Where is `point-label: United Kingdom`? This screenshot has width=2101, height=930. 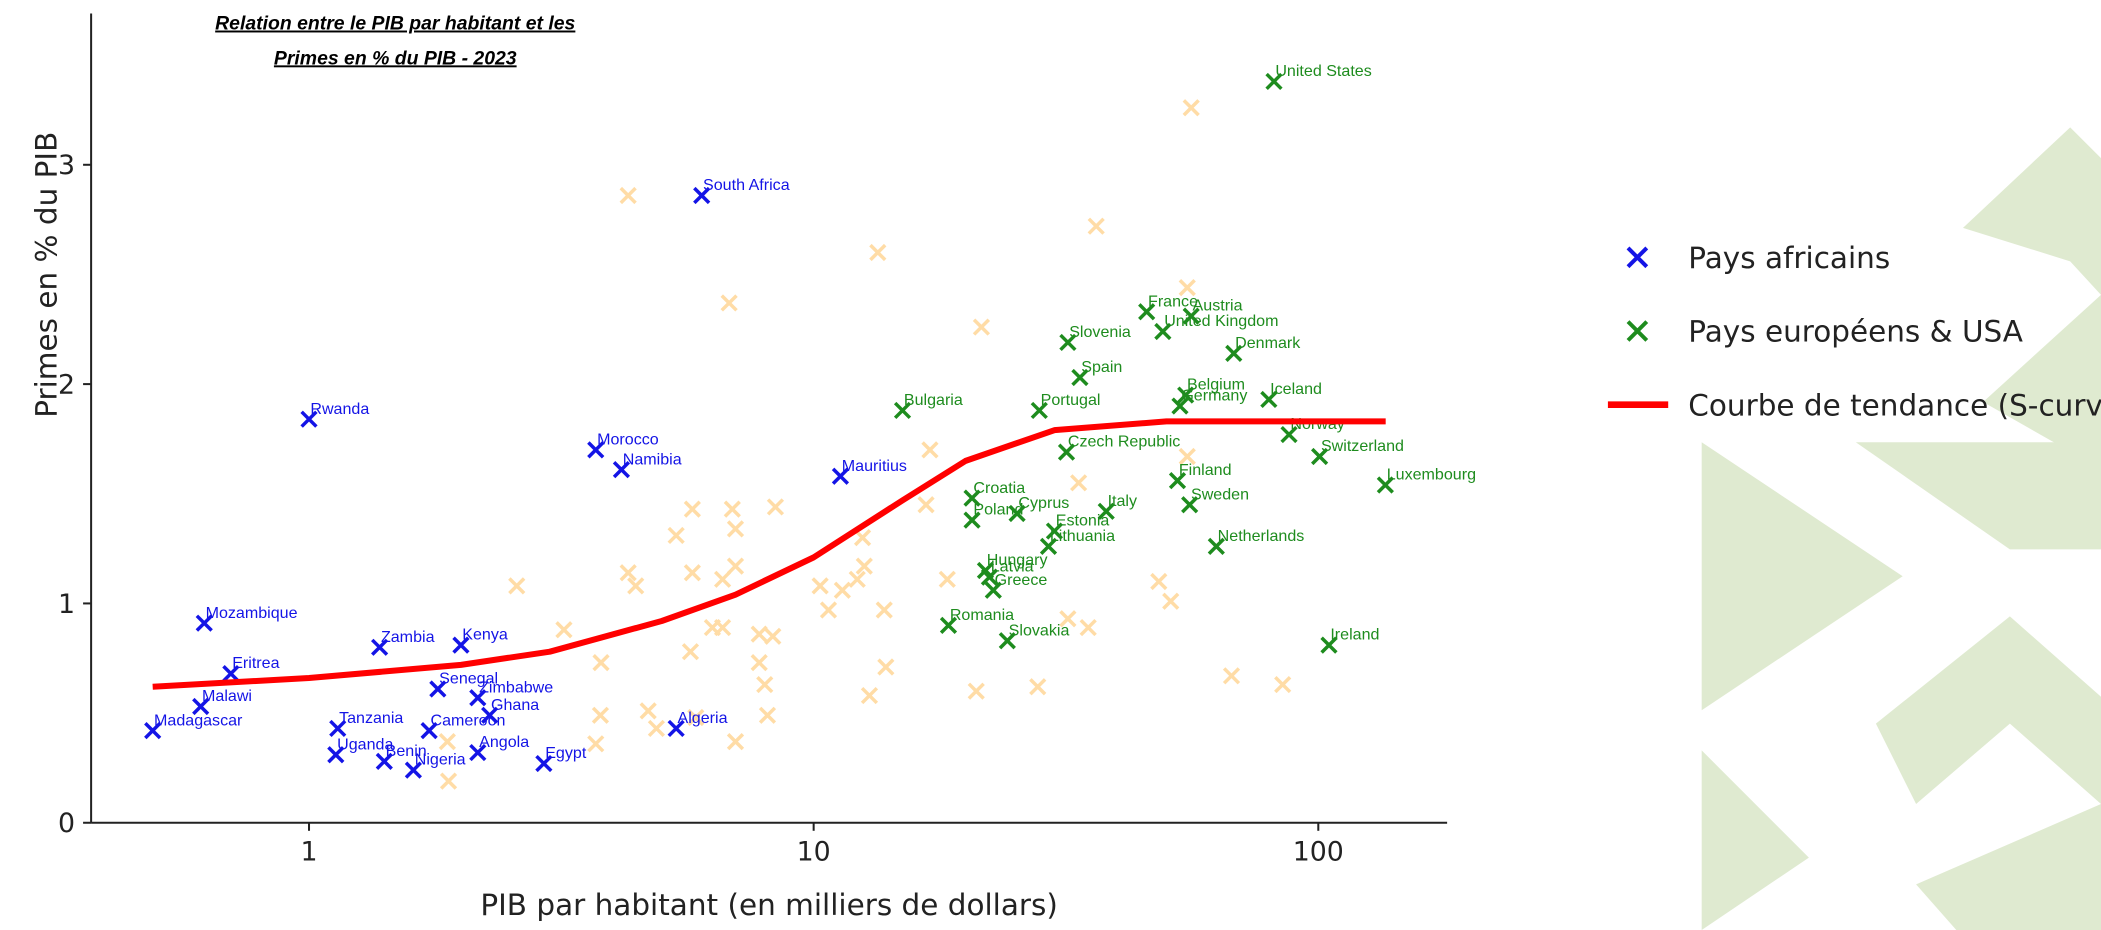
point-label: United Kingdom is located at coordinates (1221, 321).